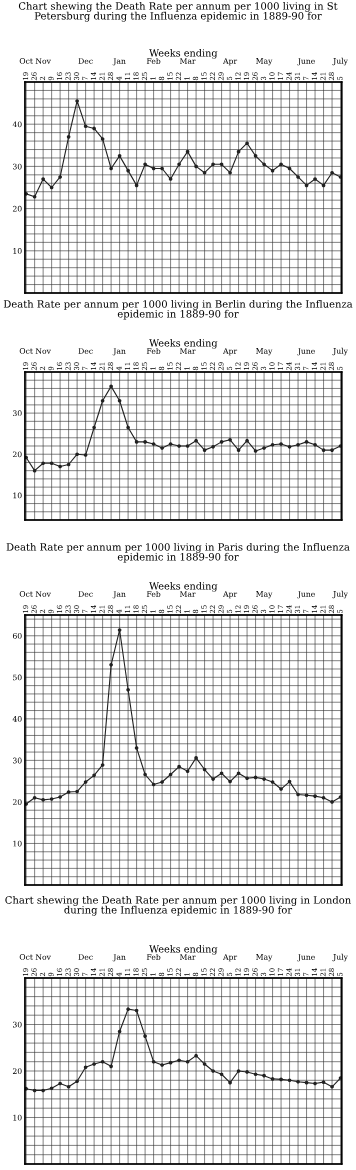 The image size is (356, 1170). I want to click on chart-title: Chart shewing the Death Rate per annum per 1000 living in St Petersburg during the Influenza epidemic in 1889-90 for, so click(178, 12).